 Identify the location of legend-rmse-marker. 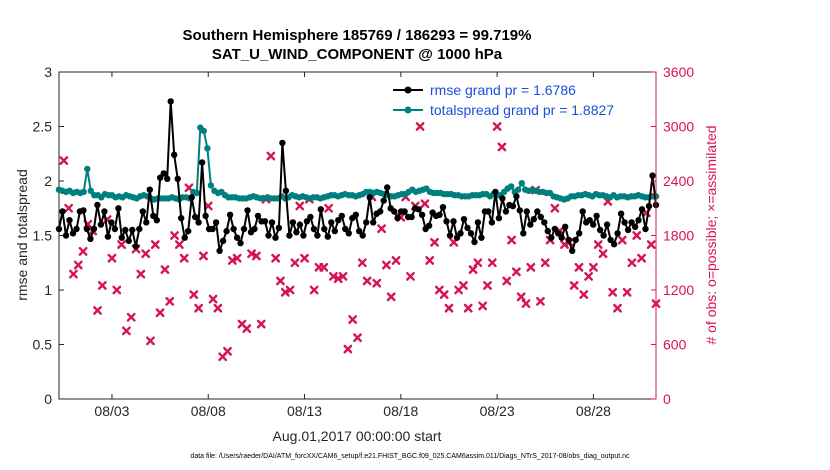
(408, 90).